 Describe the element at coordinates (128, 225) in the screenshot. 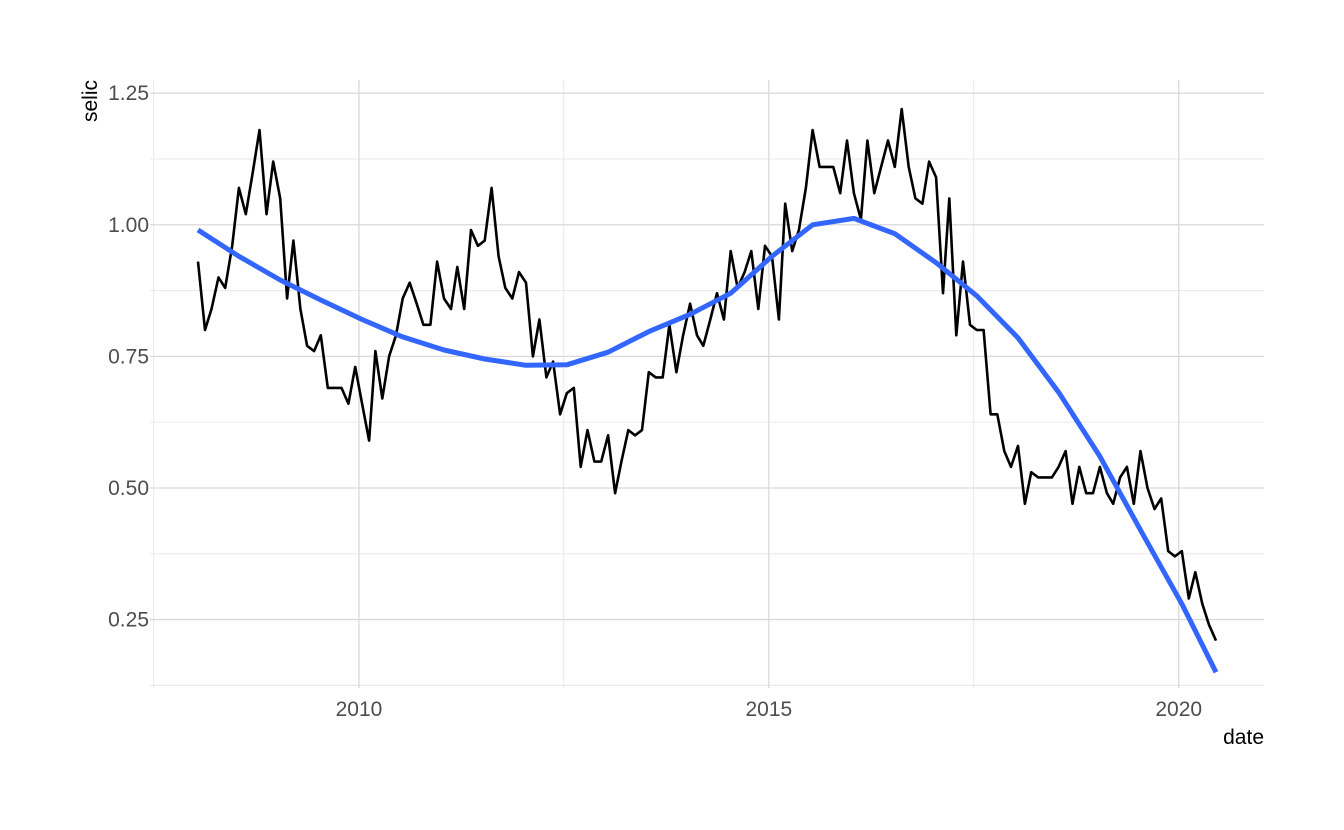

I see `y-tick-label: 1.00` at that location.